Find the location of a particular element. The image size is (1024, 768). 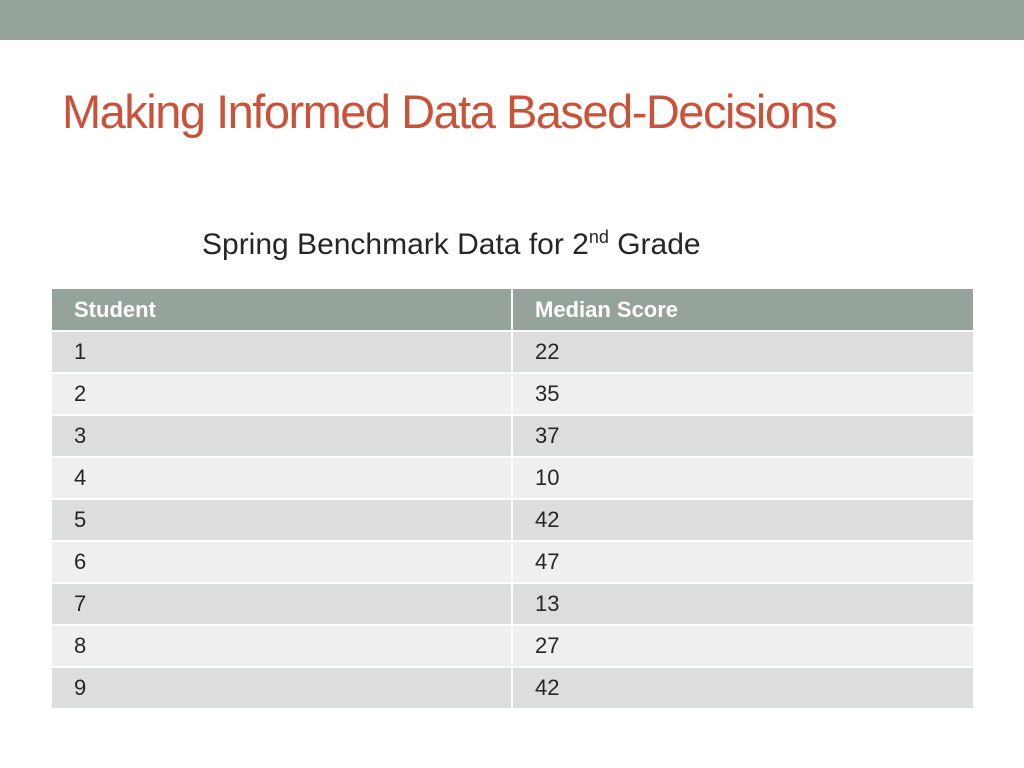

median-score-cell: 35 is located at coordinates (742, 394).